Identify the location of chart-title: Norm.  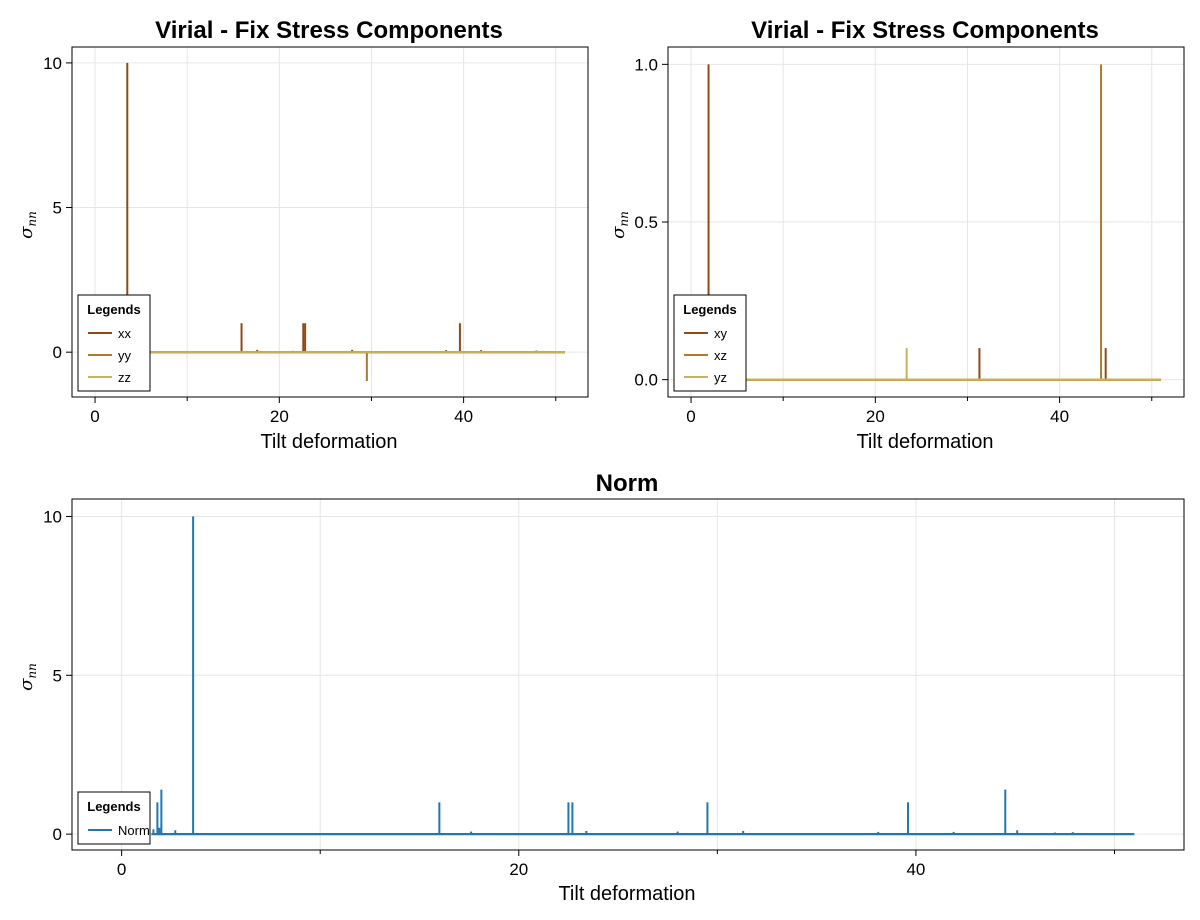
(627, 483).